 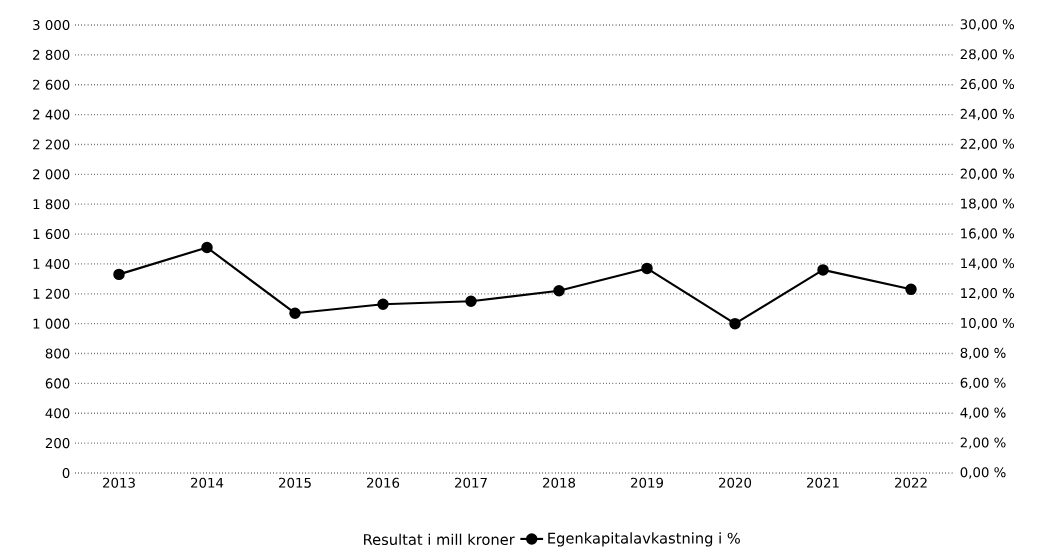 I want to click on y2-tick-label: 8,00 %, so click(x=983, y=353).